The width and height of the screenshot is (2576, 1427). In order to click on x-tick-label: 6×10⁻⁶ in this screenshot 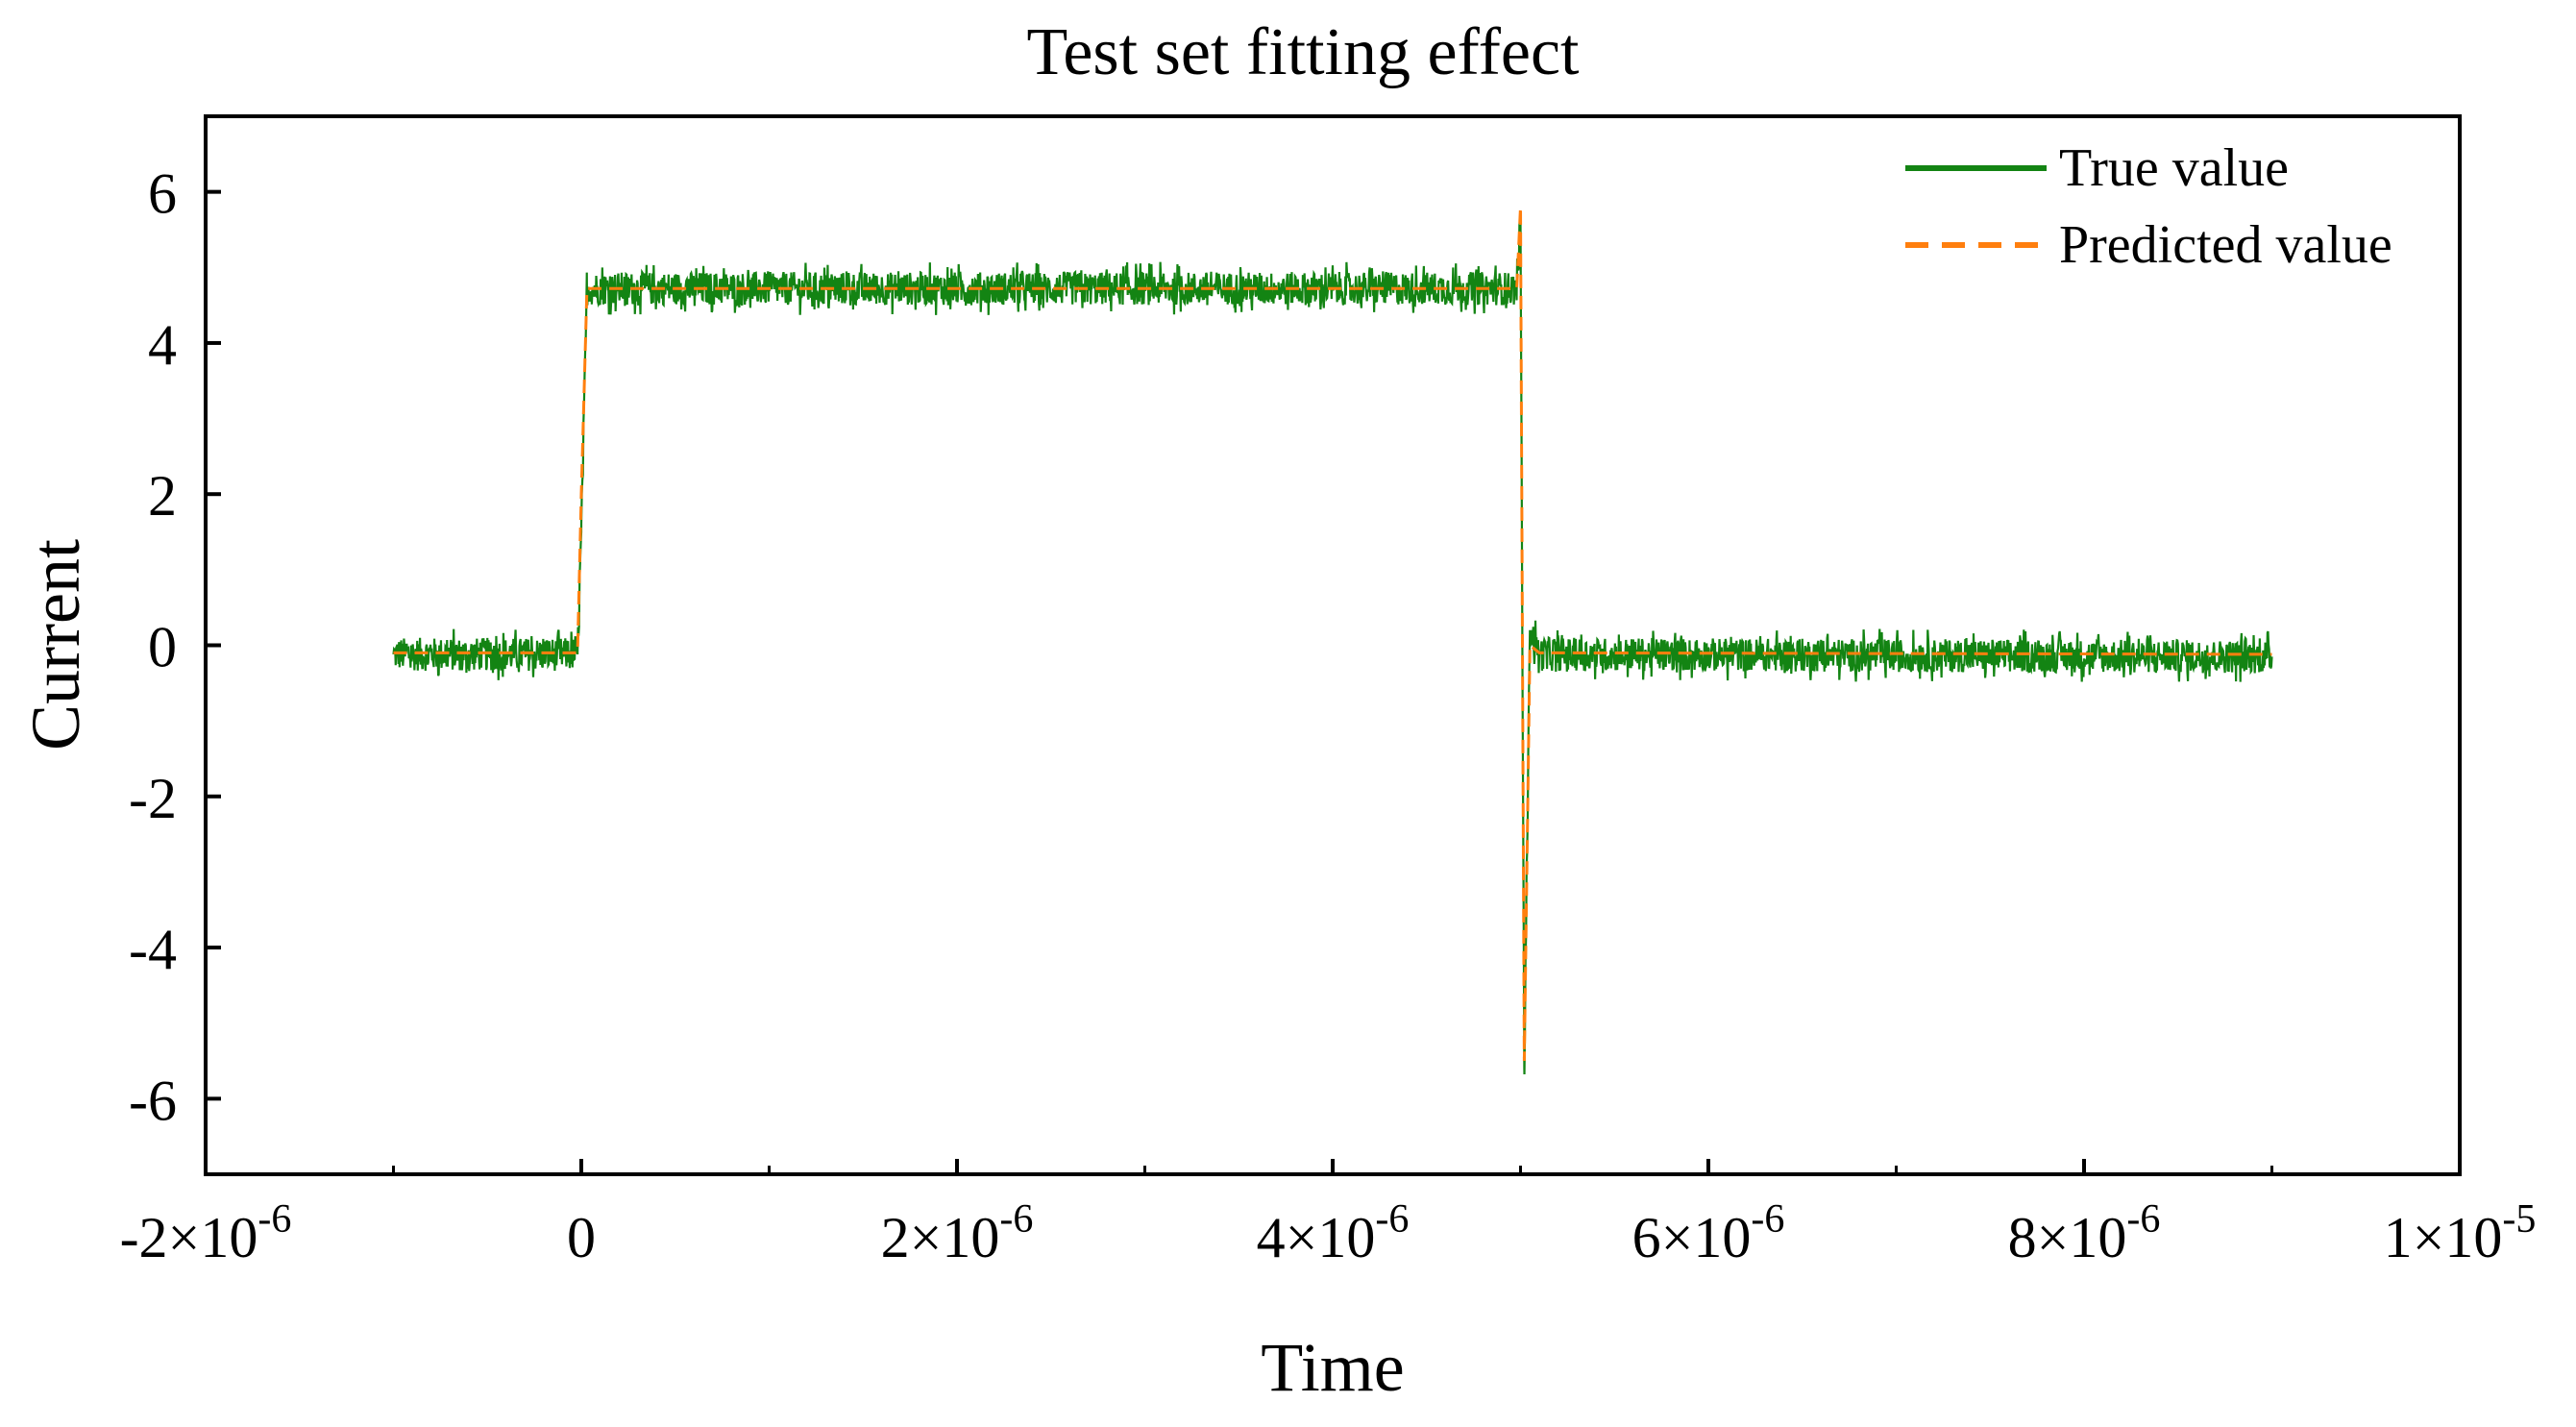, I will do `click(1708, 1233)`.